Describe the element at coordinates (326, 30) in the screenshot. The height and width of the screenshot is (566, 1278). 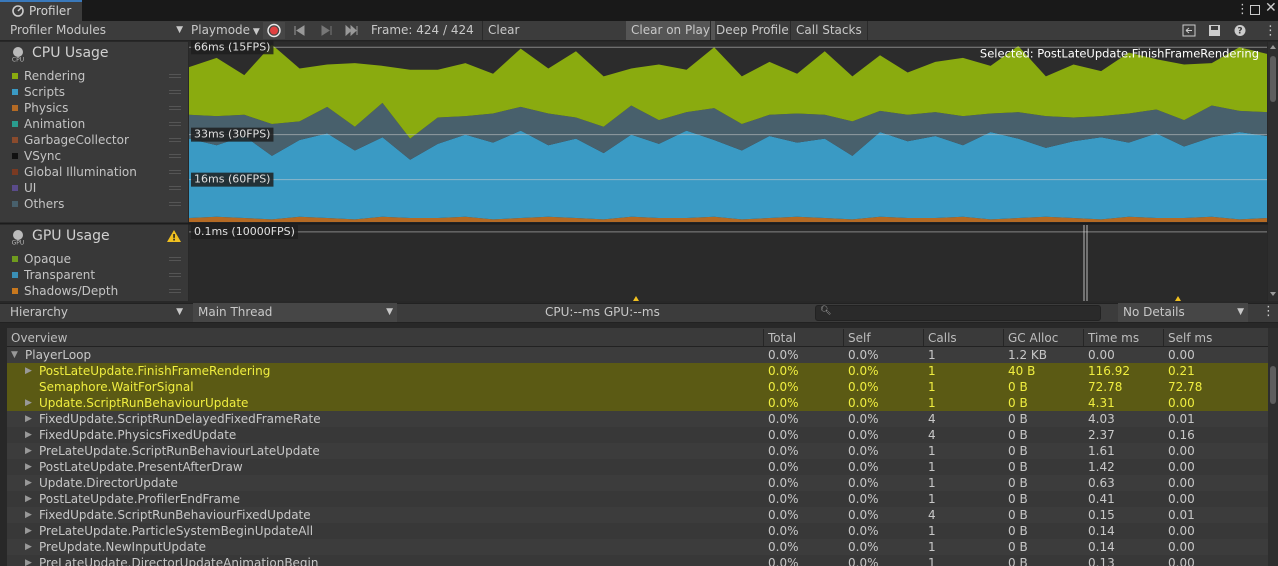
I see `next-frame-button` at that location.